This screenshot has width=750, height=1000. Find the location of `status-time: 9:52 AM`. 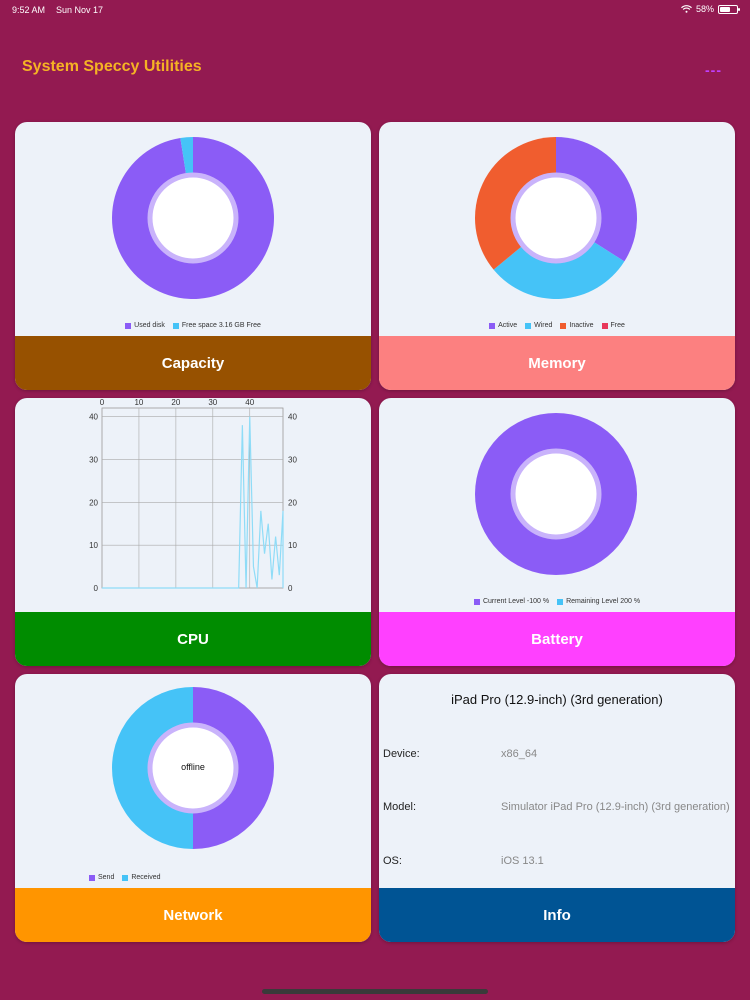

status-time: 9:52 AM is located at coordinates (29, 10).